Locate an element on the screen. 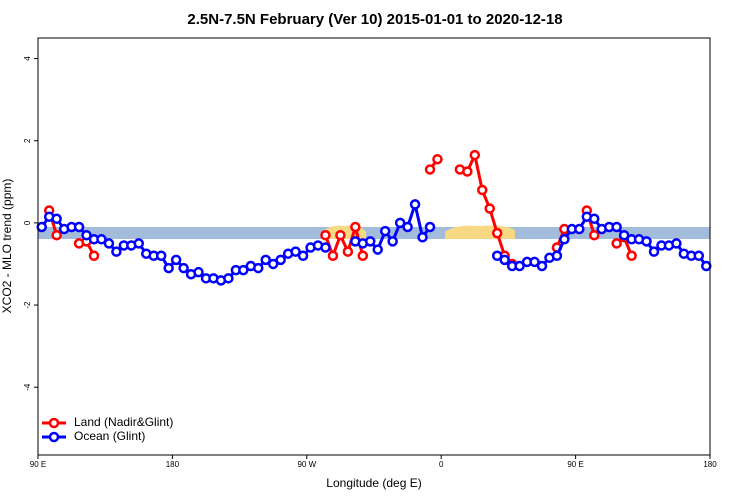 The image size is (750, 500). land-band is located at coordinates (480, 232).